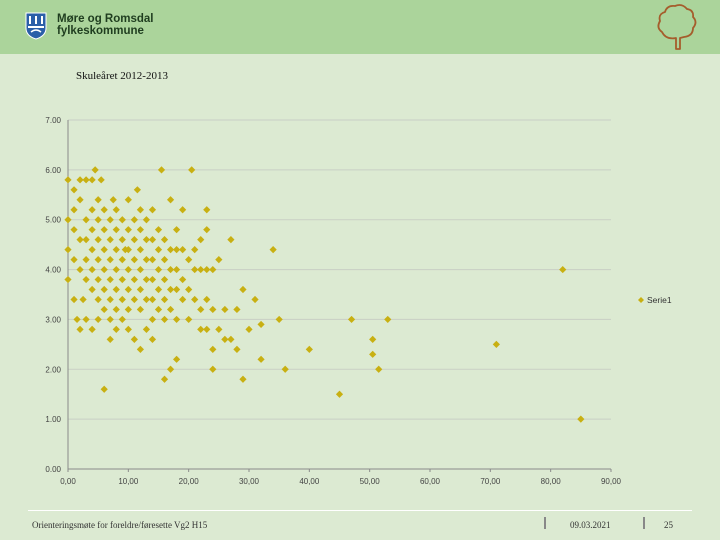 Image resolution: width=720 pixels, height=540 pixels. What do you see at coordinates (122, 76) in the screenshot?
I see `slide-subtitle: Skuleåret 2012-2013` at bounding box center [122, 76].